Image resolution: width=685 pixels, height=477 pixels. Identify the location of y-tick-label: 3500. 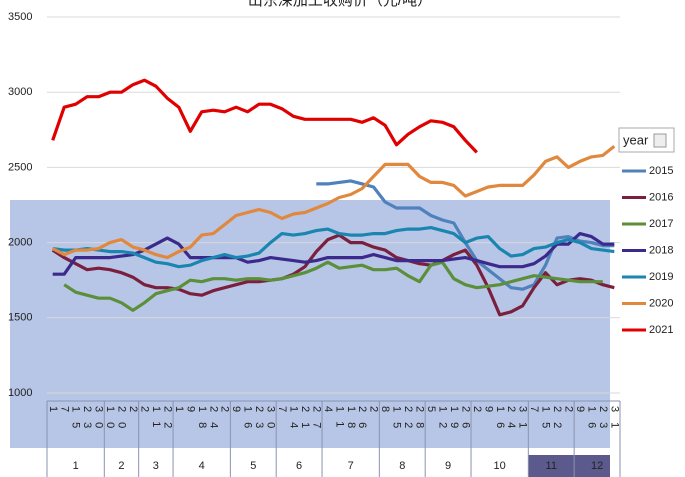
(20, 17).